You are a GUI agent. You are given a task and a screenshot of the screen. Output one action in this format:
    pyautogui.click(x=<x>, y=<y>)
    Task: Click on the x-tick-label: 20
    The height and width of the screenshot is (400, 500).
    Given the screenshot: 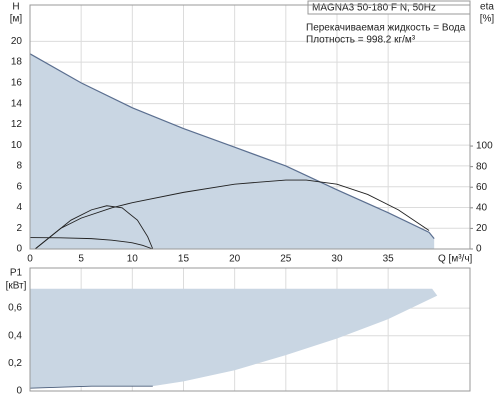 What is the action you would take?
    pyautogui.click(x=235, y=259)
    